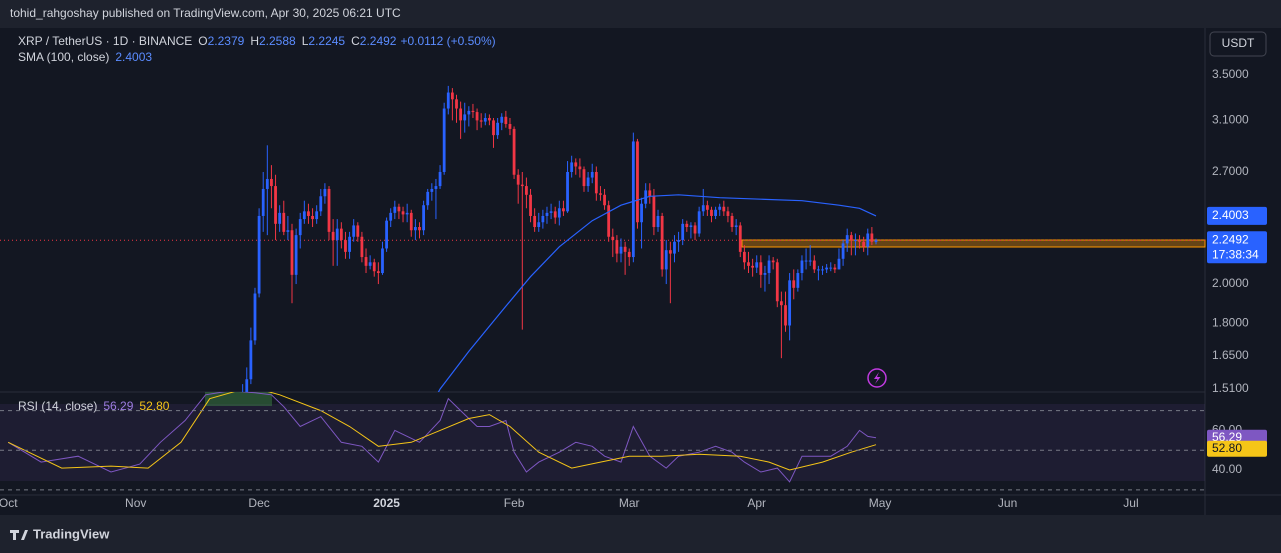 This screenshot has height=553, width=1281. I want to click on legend-row: RSI (14, close) 56.29 52.80, so click(94, 406).